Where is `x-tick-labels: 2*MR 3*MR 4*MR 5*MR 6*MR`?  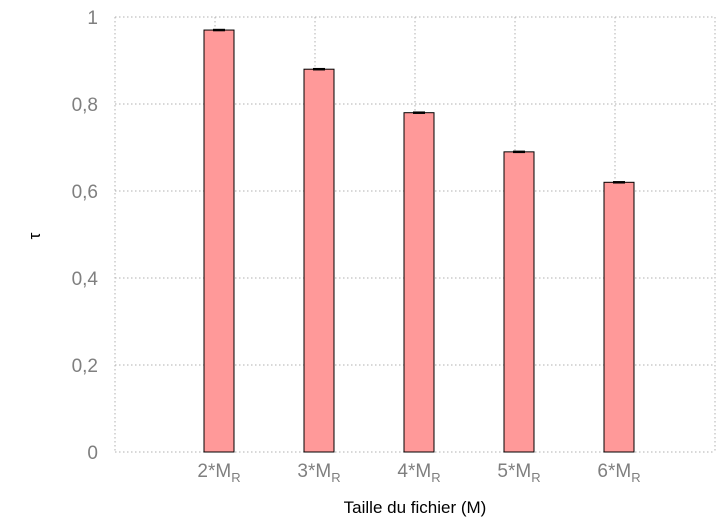 x-tick-labels: 2*MR 3*MR 4*MR 5*MR 6*MR is located at coordinates (418, 473).